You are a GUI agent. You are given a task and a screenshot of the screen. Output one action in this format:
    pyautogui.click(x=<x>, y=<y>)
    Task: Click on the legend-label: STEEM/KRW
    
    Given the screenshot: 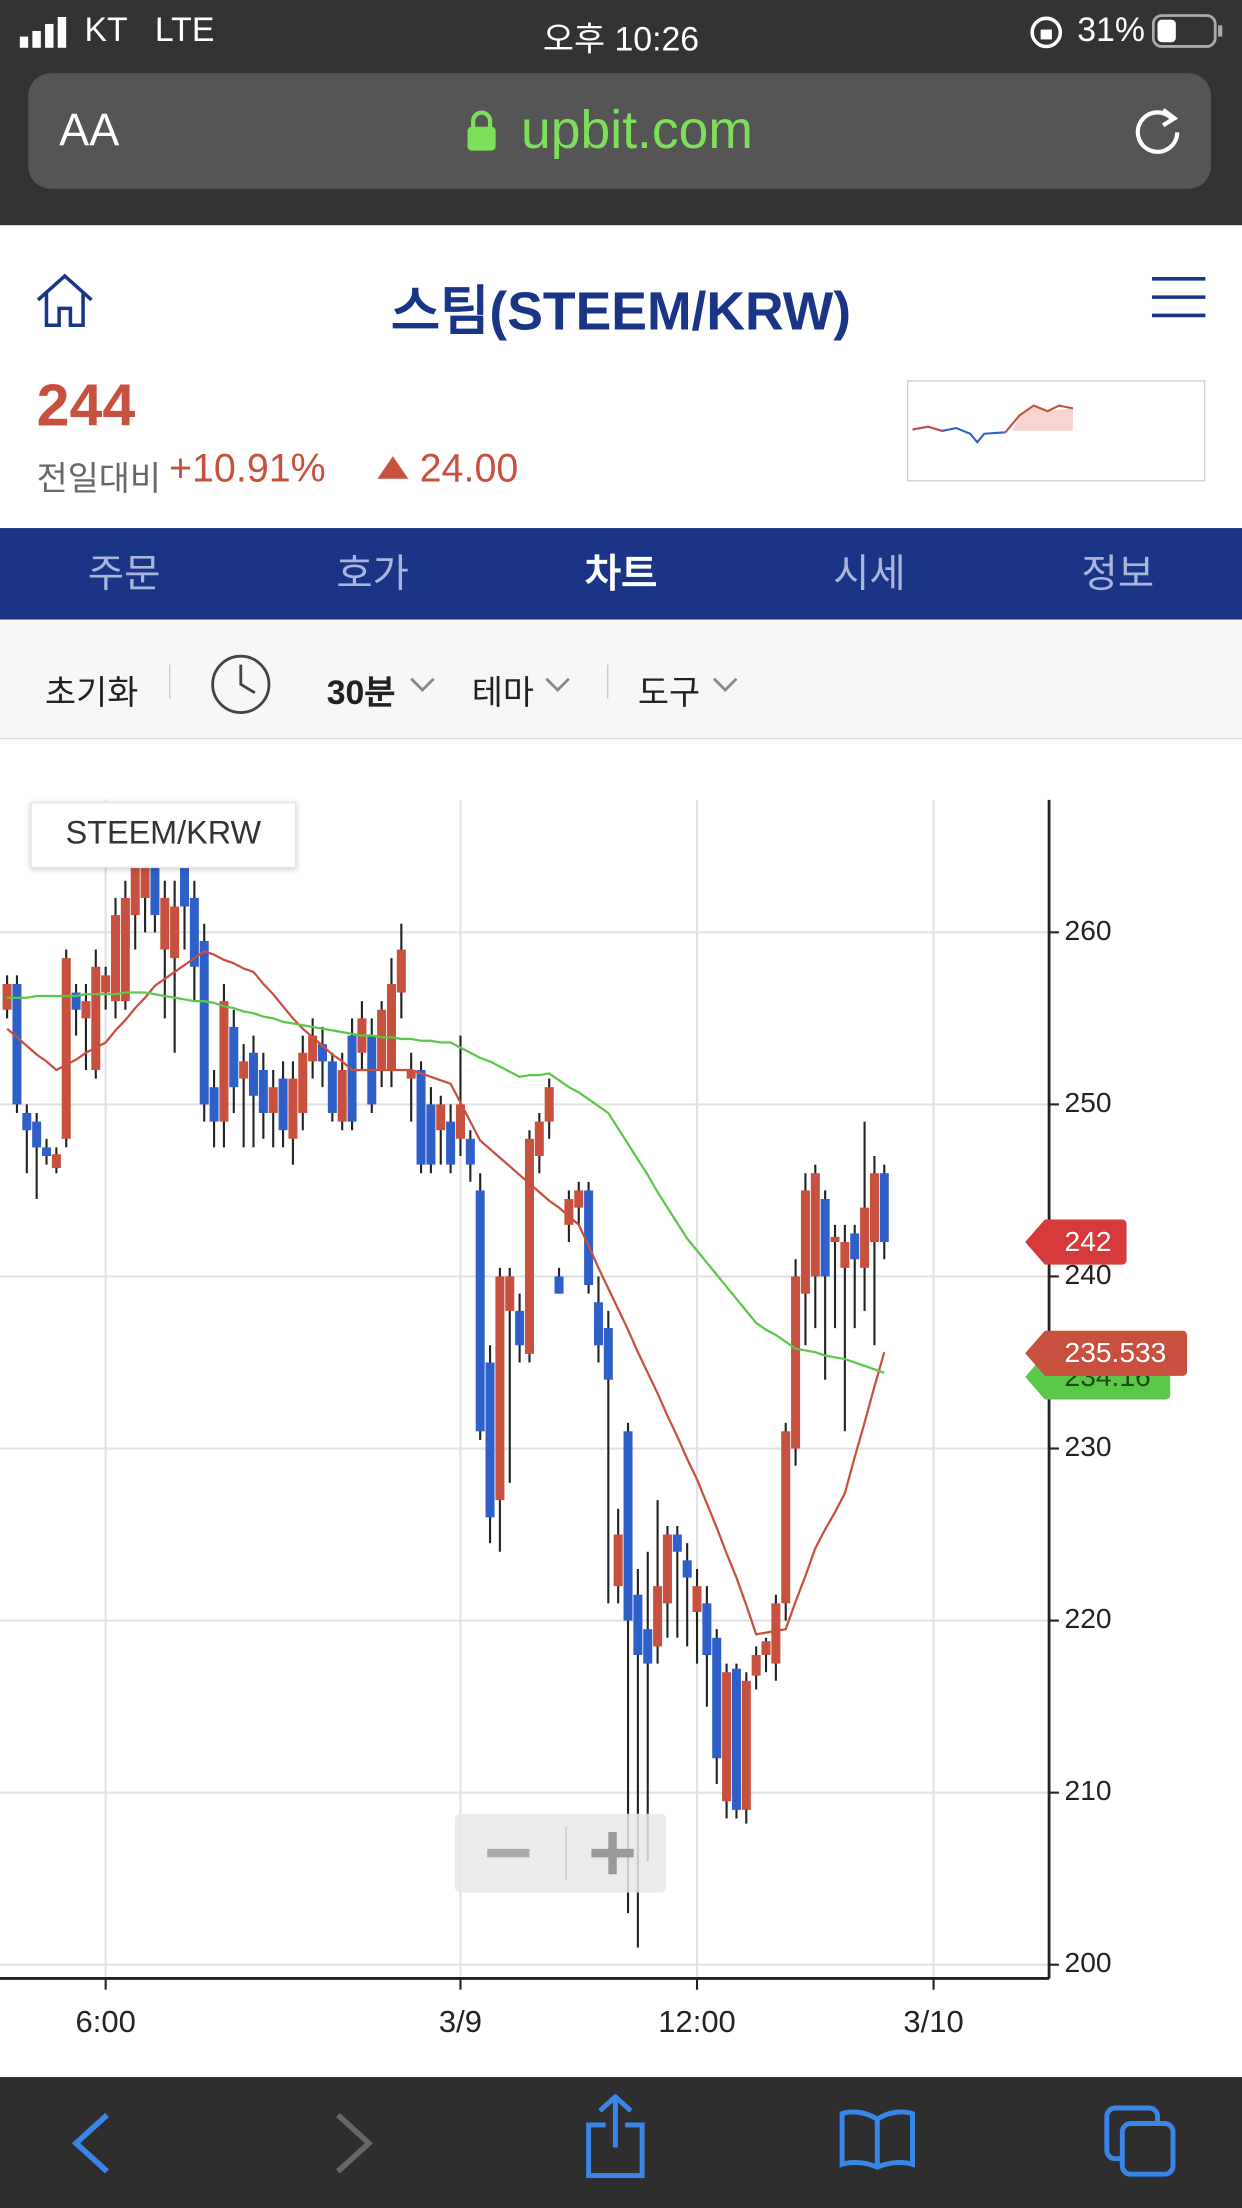 What is the action you would take?
    pyautogui.click(x=164, y=833)
    